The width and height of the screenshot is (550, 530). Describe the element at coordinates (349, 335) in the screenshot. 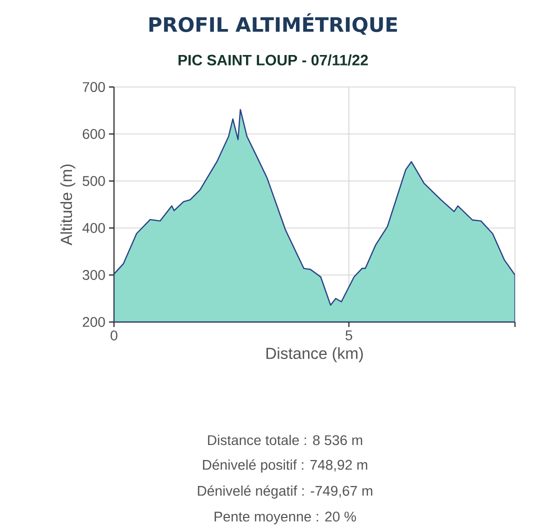

I see `x-tick-label: 5` at that location.